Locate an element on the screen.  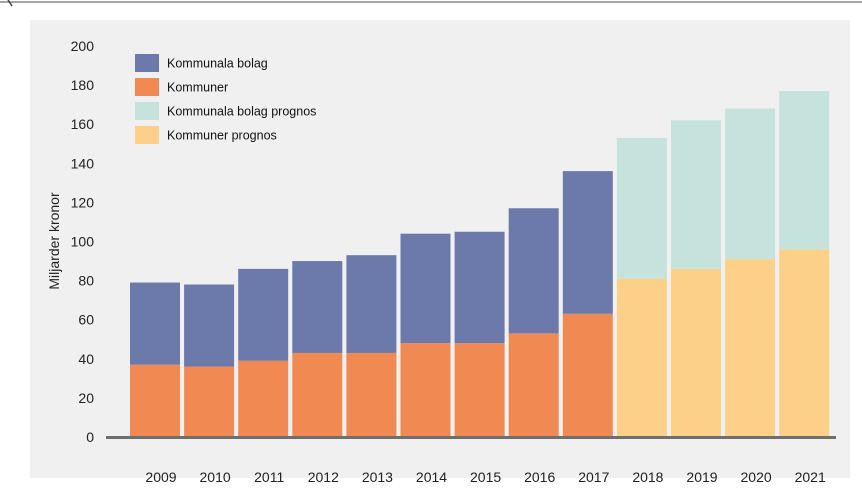
bar-2011-kommunala-bolag is located at coordinates (263, 314).